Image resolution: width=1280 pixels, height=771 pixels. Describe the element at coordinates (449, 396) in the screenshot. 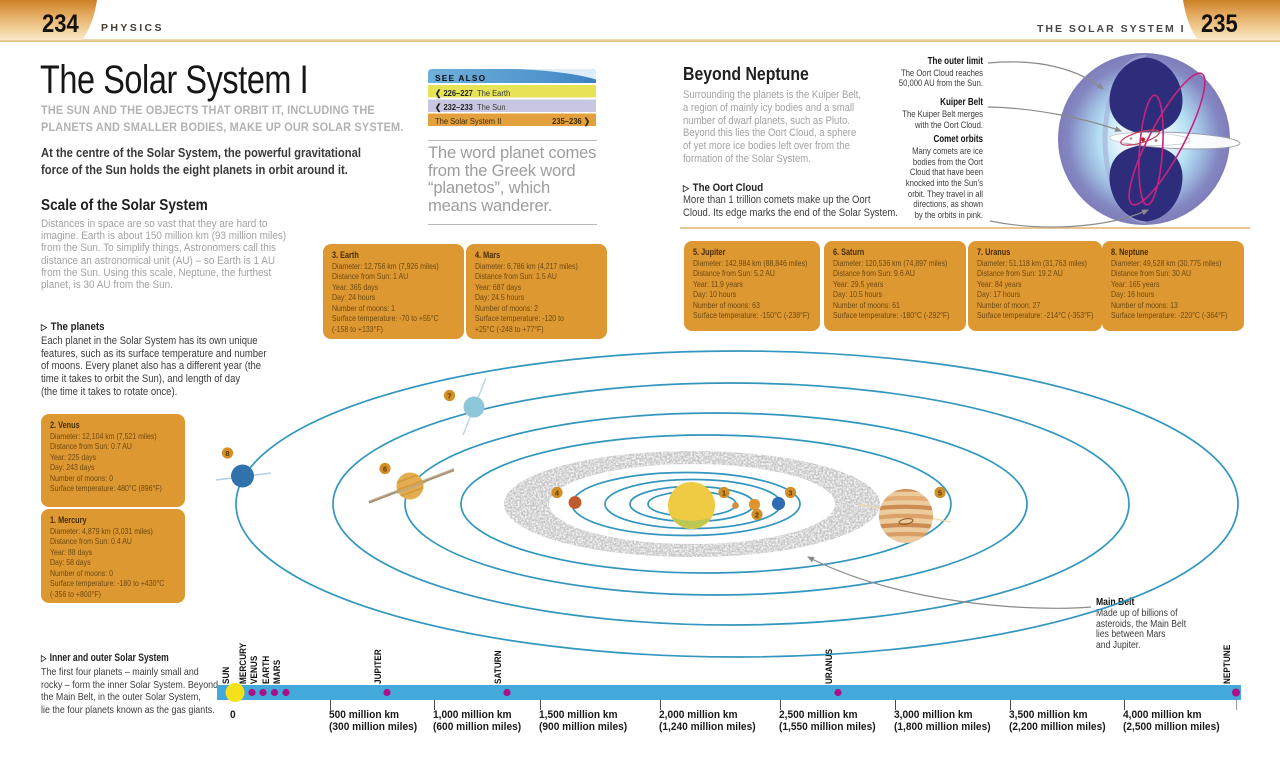

I see `svg-text: 7` at that location.